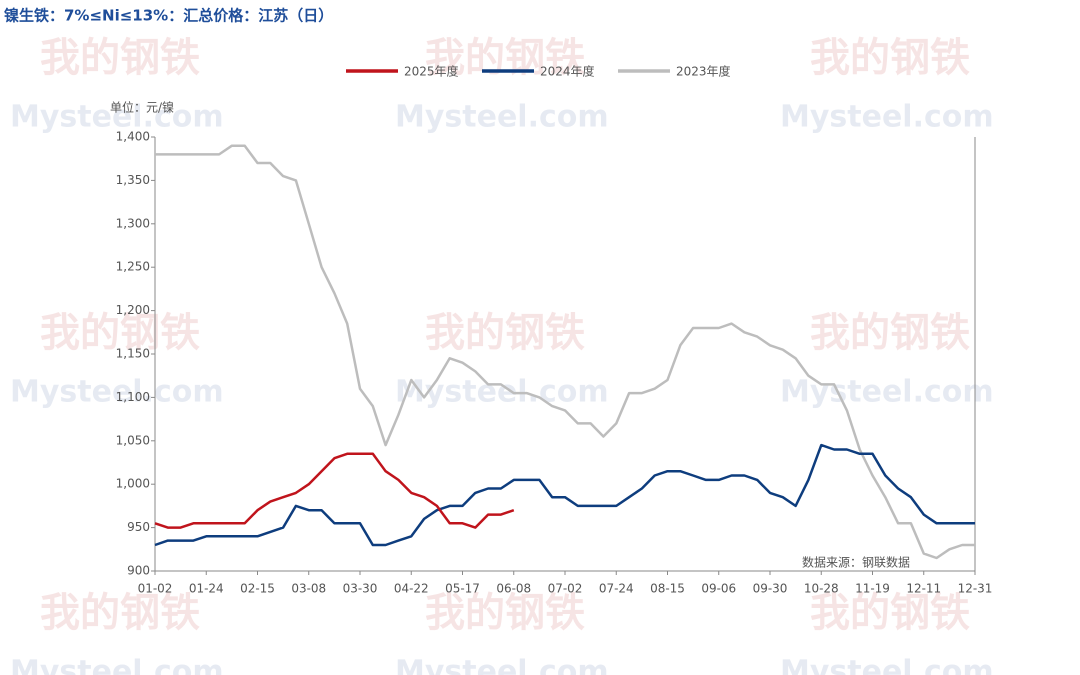  I want to click on x-tick-label: 11-19, so click(872, 589).